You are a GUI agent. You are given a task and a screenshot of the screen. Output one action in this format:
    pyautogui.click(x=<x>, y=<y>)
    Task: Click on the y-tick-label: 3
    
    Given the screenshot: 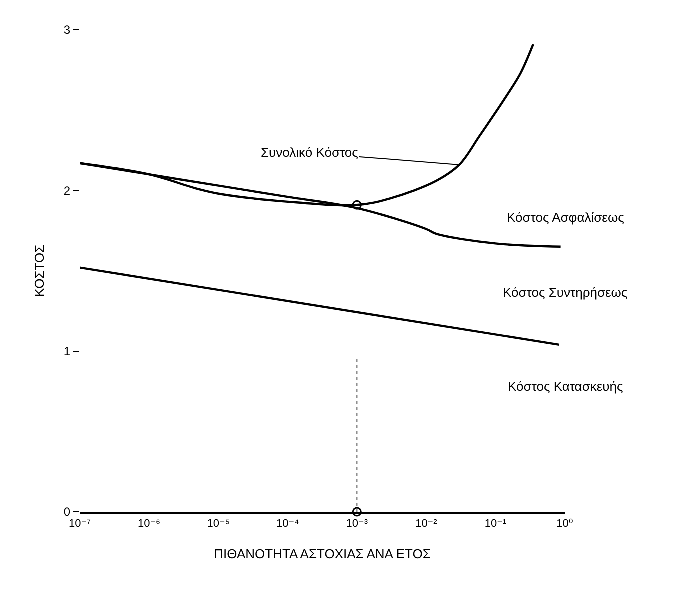 What is the action you would take?
    pyautogui.click(x=67, y=30)
    